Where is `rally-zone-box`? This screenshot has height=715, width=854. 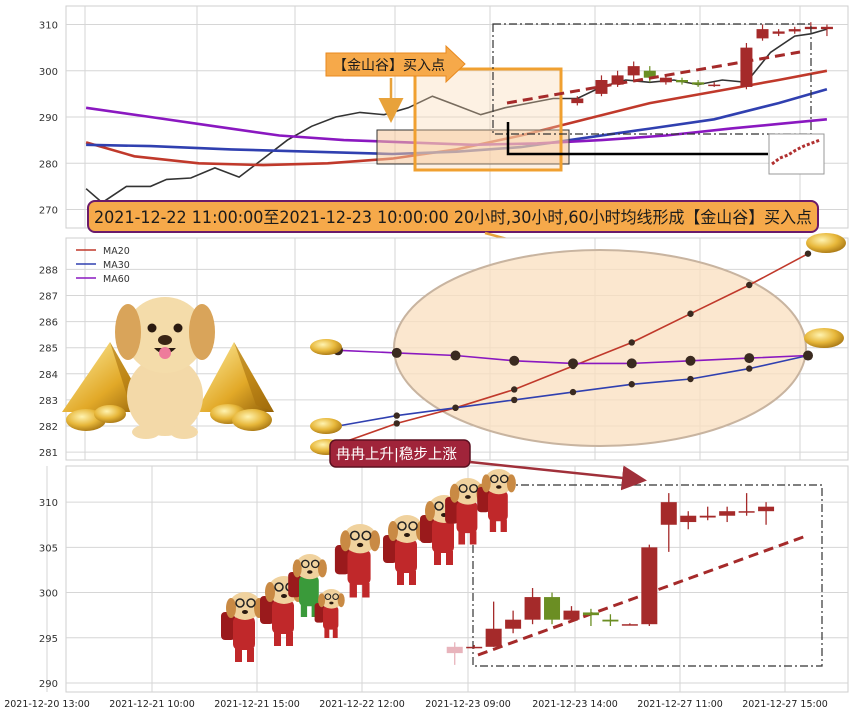 rally-zone-box is located at coordinates (652, 79).